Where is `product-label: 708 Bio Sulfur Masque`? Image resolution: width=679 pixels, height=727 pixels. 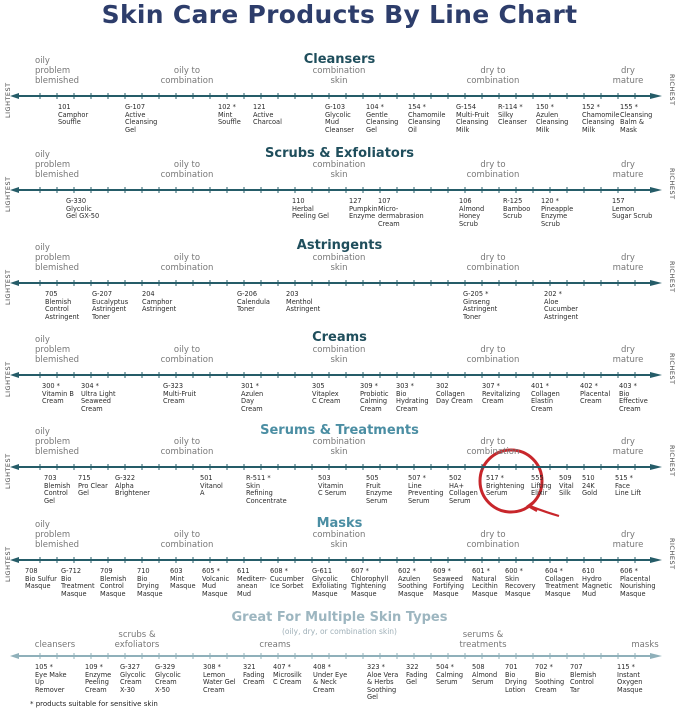
product-label: 708 Bio Sulfur Masque is located at coordinates (41, 579).